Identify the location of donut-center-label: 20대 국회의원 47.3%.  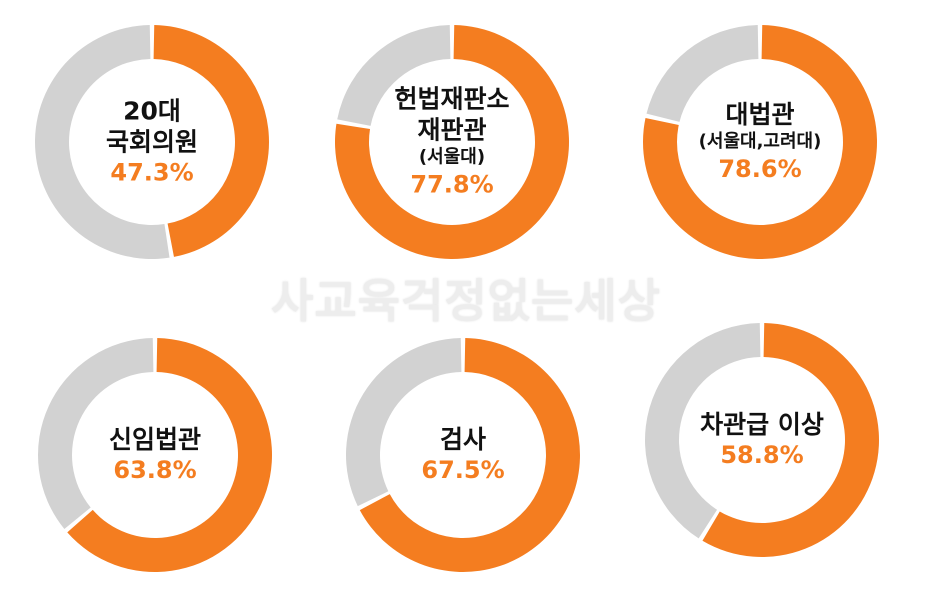
(152, 142).